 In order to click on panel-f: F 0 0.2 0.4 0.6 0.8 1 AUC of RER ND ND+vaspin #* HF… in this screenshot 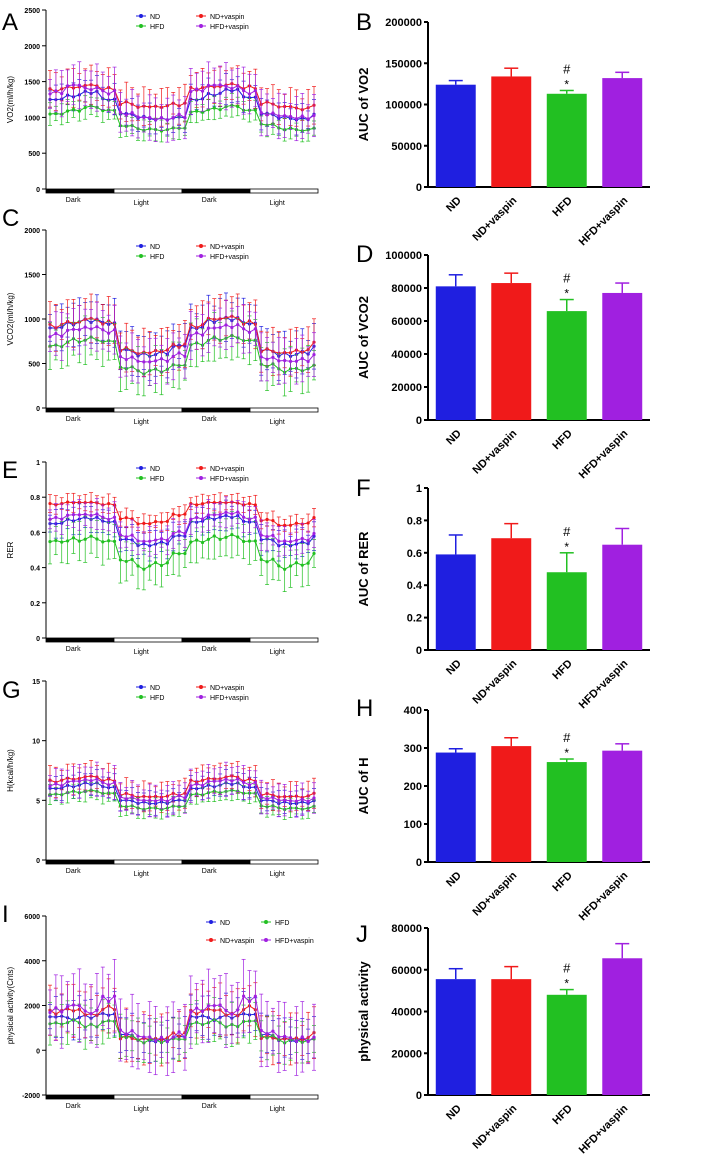, I will do `click(503, 593)`.